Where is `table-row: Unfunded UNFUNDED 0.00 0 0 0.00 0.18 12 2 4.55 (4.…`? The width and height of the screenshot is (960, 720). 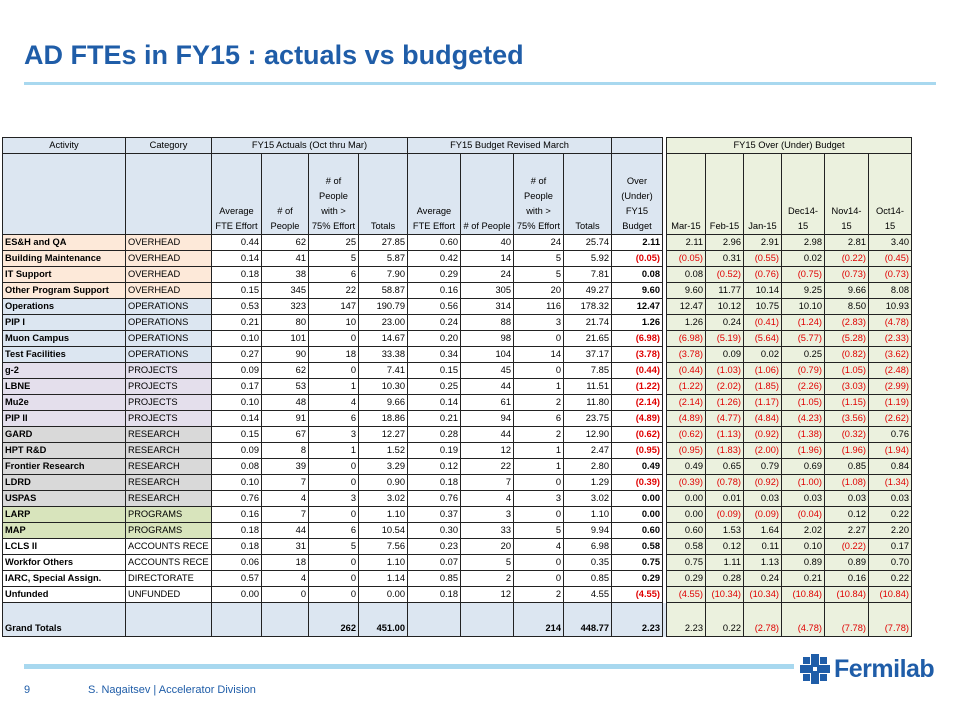 table-row: Unfunded UNFUNDED 0.00 0 0 0.00 0.18 12 2 4.55 (4.… is located at coordinates (457, 594).